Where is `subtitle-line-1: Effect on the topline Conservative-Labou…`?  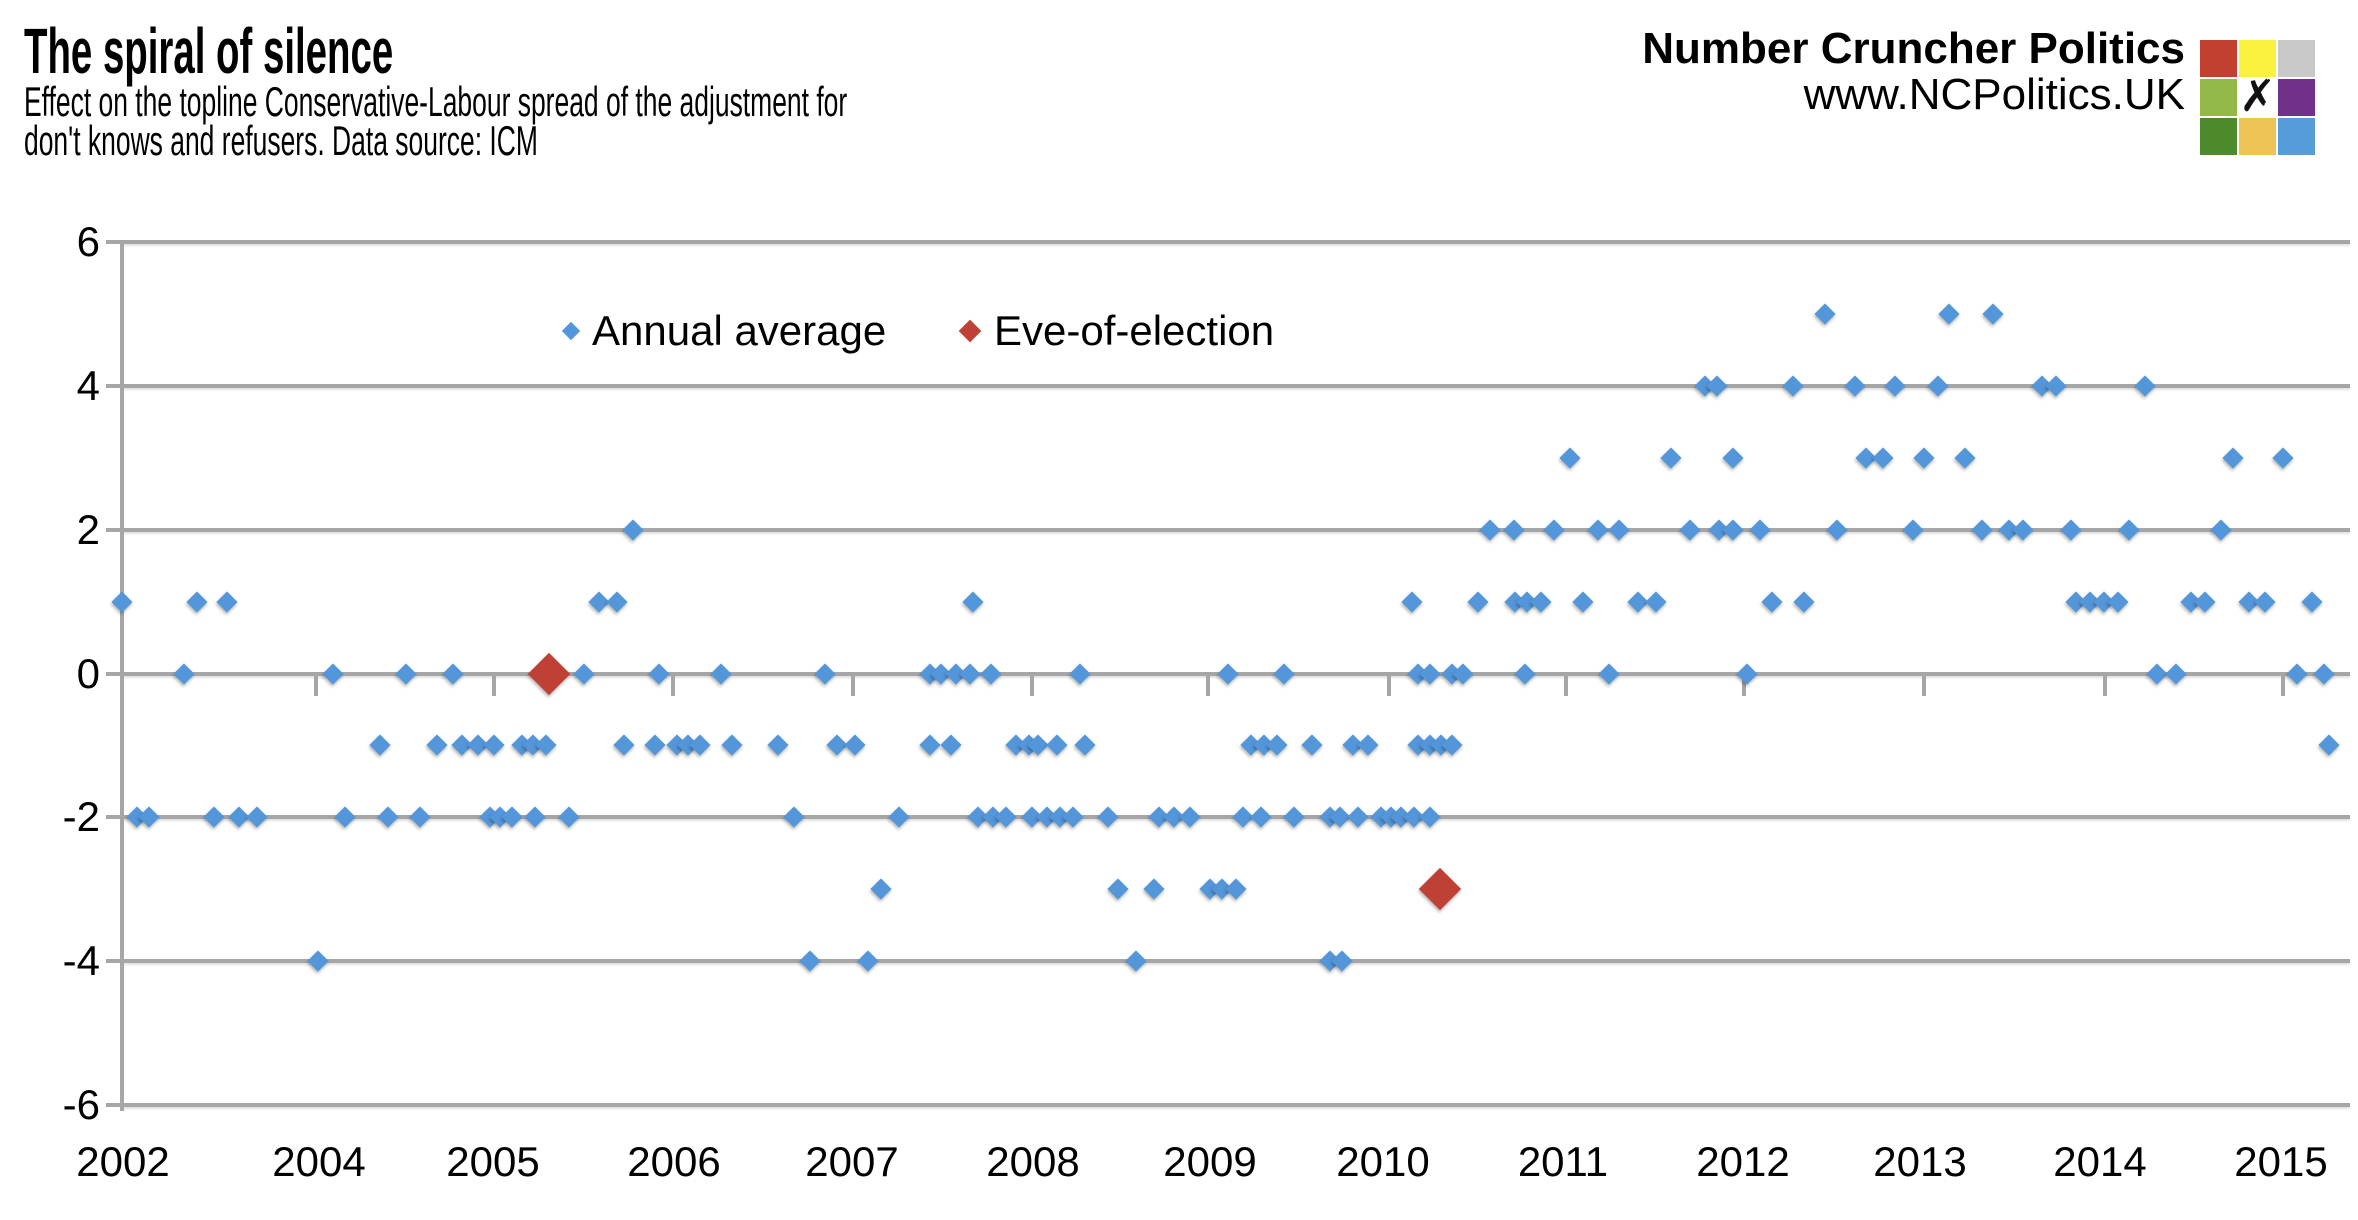 subtitle-line-1: Effect on the topline Conservative-Labou… is located at coordinates (436, 101).